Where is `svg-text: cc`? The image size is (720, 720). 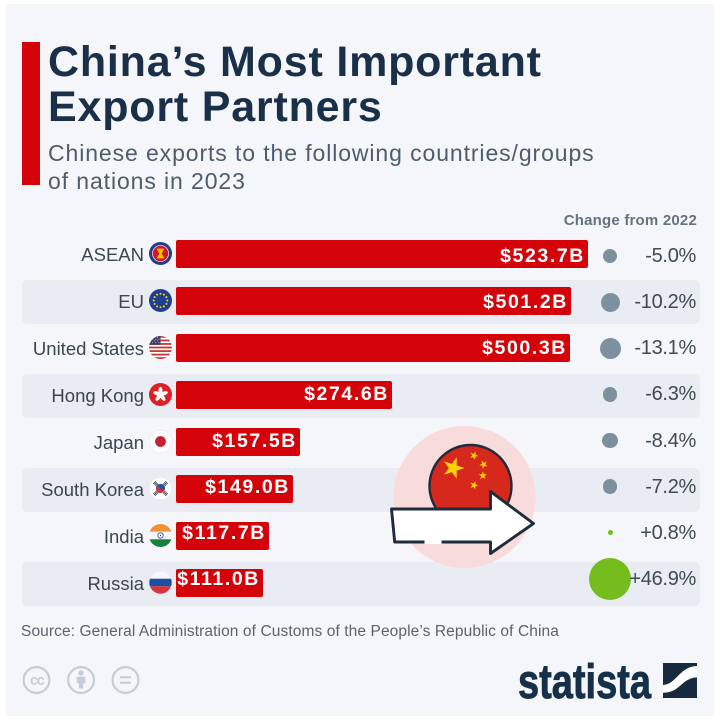 svg-text: cc is located at coordinates (37, 681).